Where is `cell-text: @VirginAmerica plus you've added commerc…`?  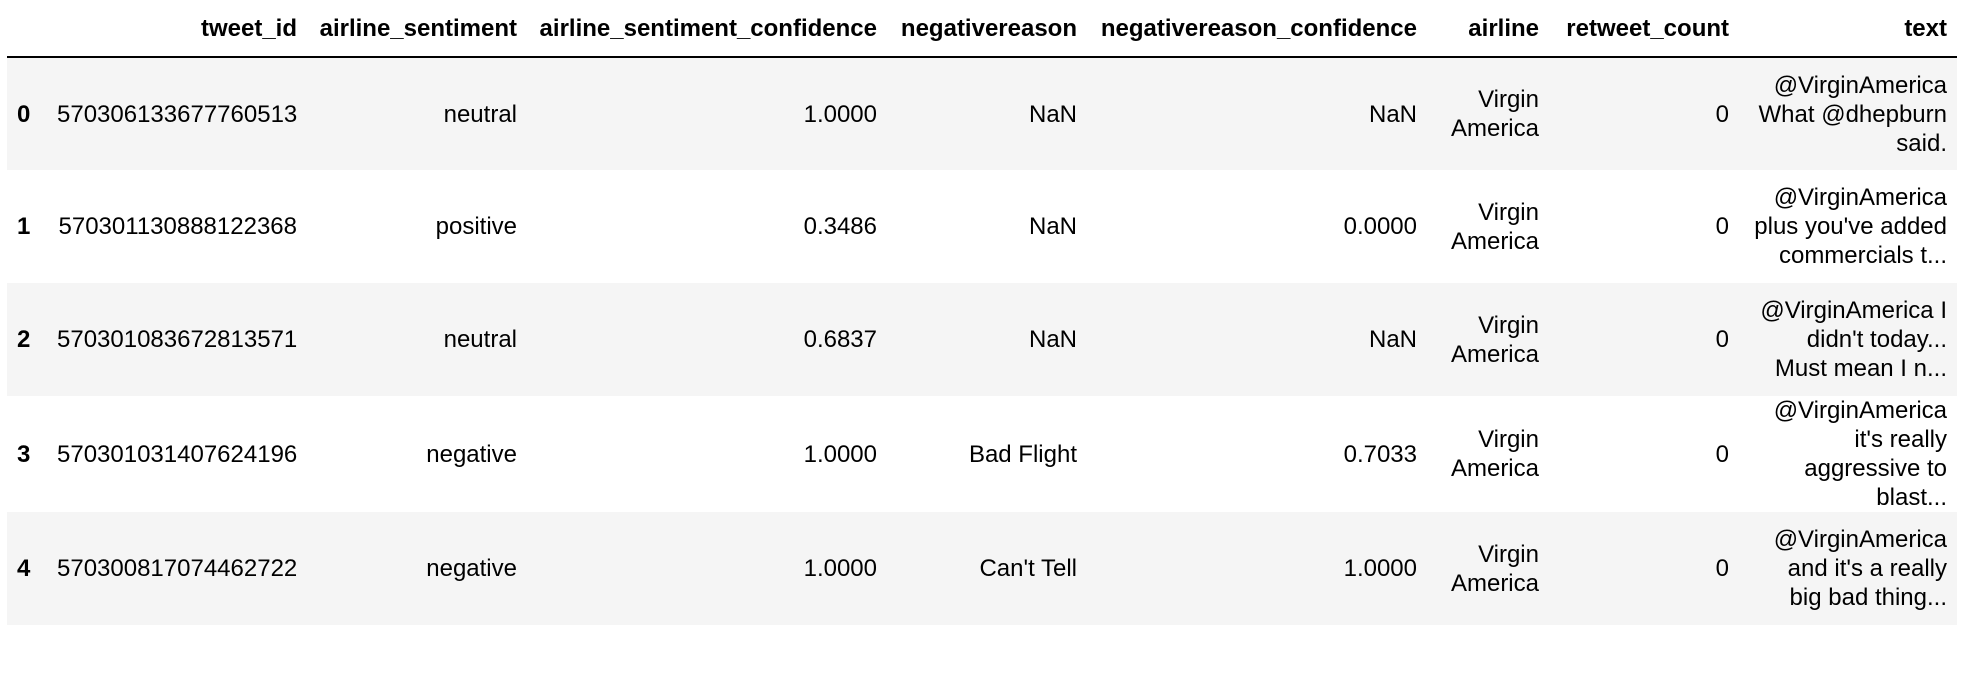 cell-text: @VirginAmerica plus you've added commerc… is located at coordinates (1850, 226).